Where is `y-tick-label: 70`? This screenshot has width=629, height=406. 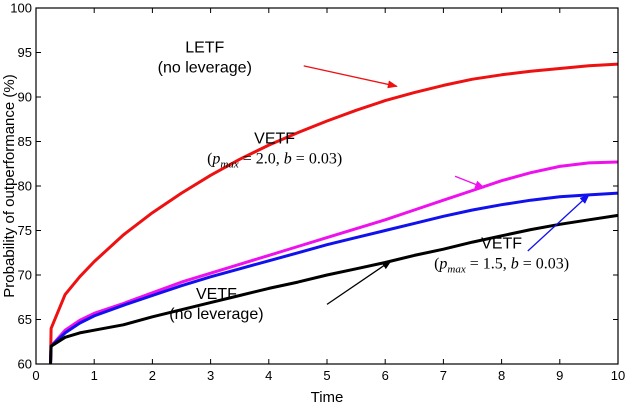
y-tick-label: 70 is located at coordinates (25, 275).